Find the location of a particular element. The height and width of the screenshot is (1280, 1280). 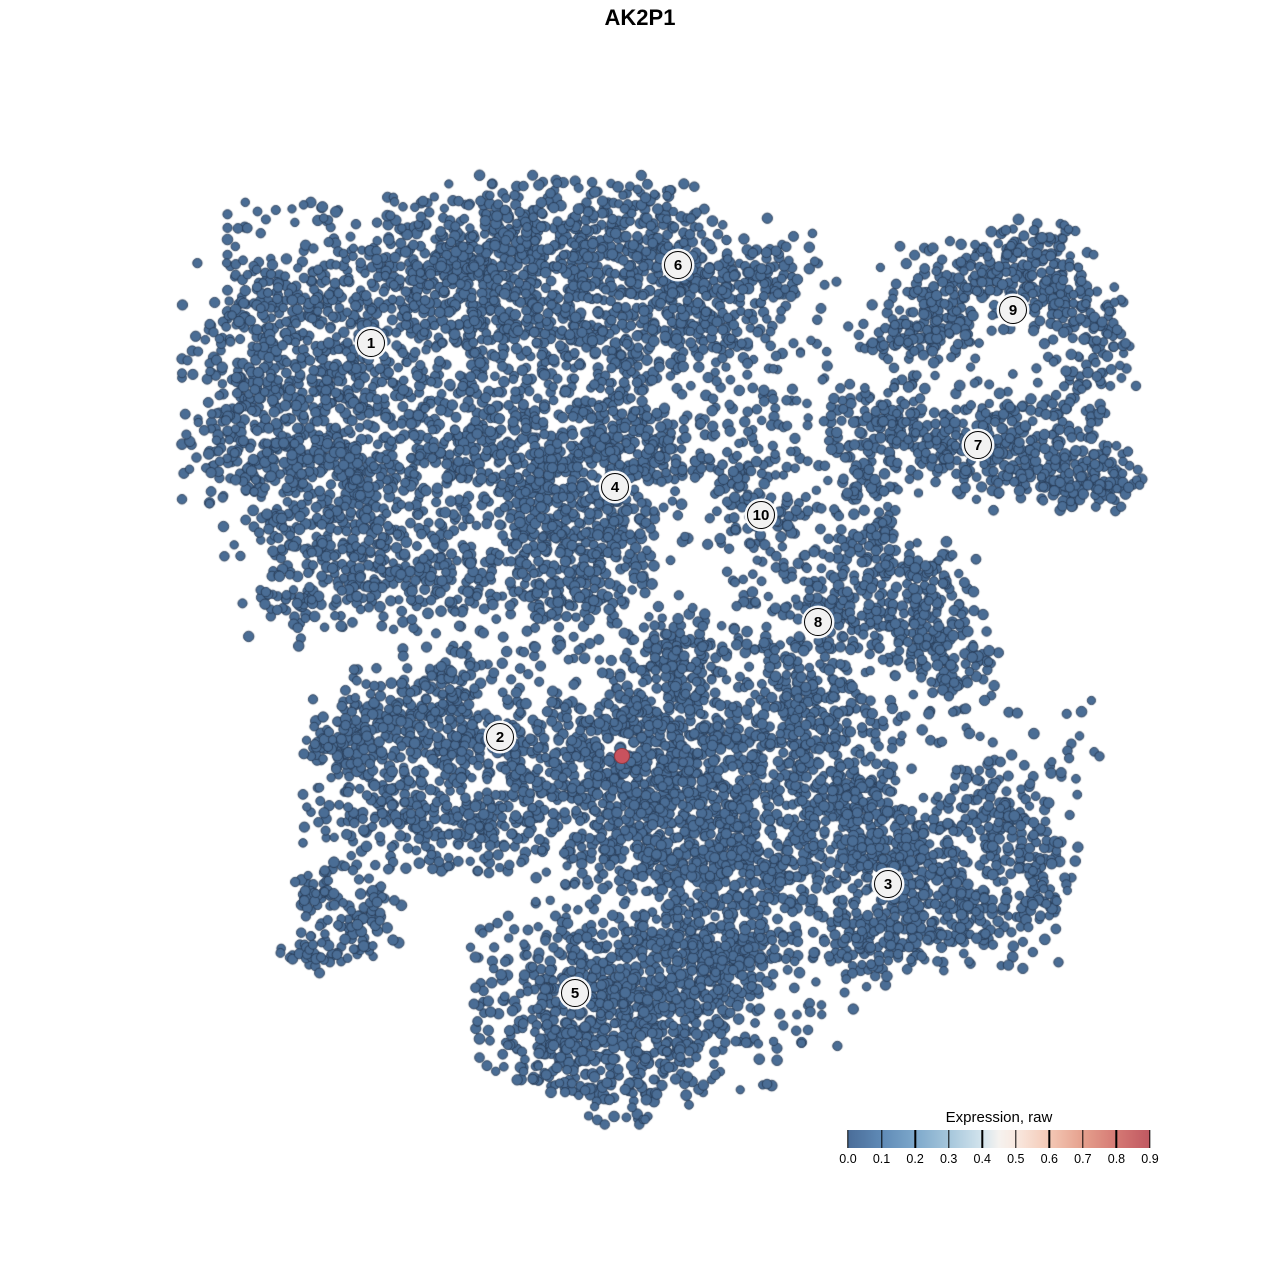

colorbar-tick-label: 0.1 is located at coordinates (881, 1159).